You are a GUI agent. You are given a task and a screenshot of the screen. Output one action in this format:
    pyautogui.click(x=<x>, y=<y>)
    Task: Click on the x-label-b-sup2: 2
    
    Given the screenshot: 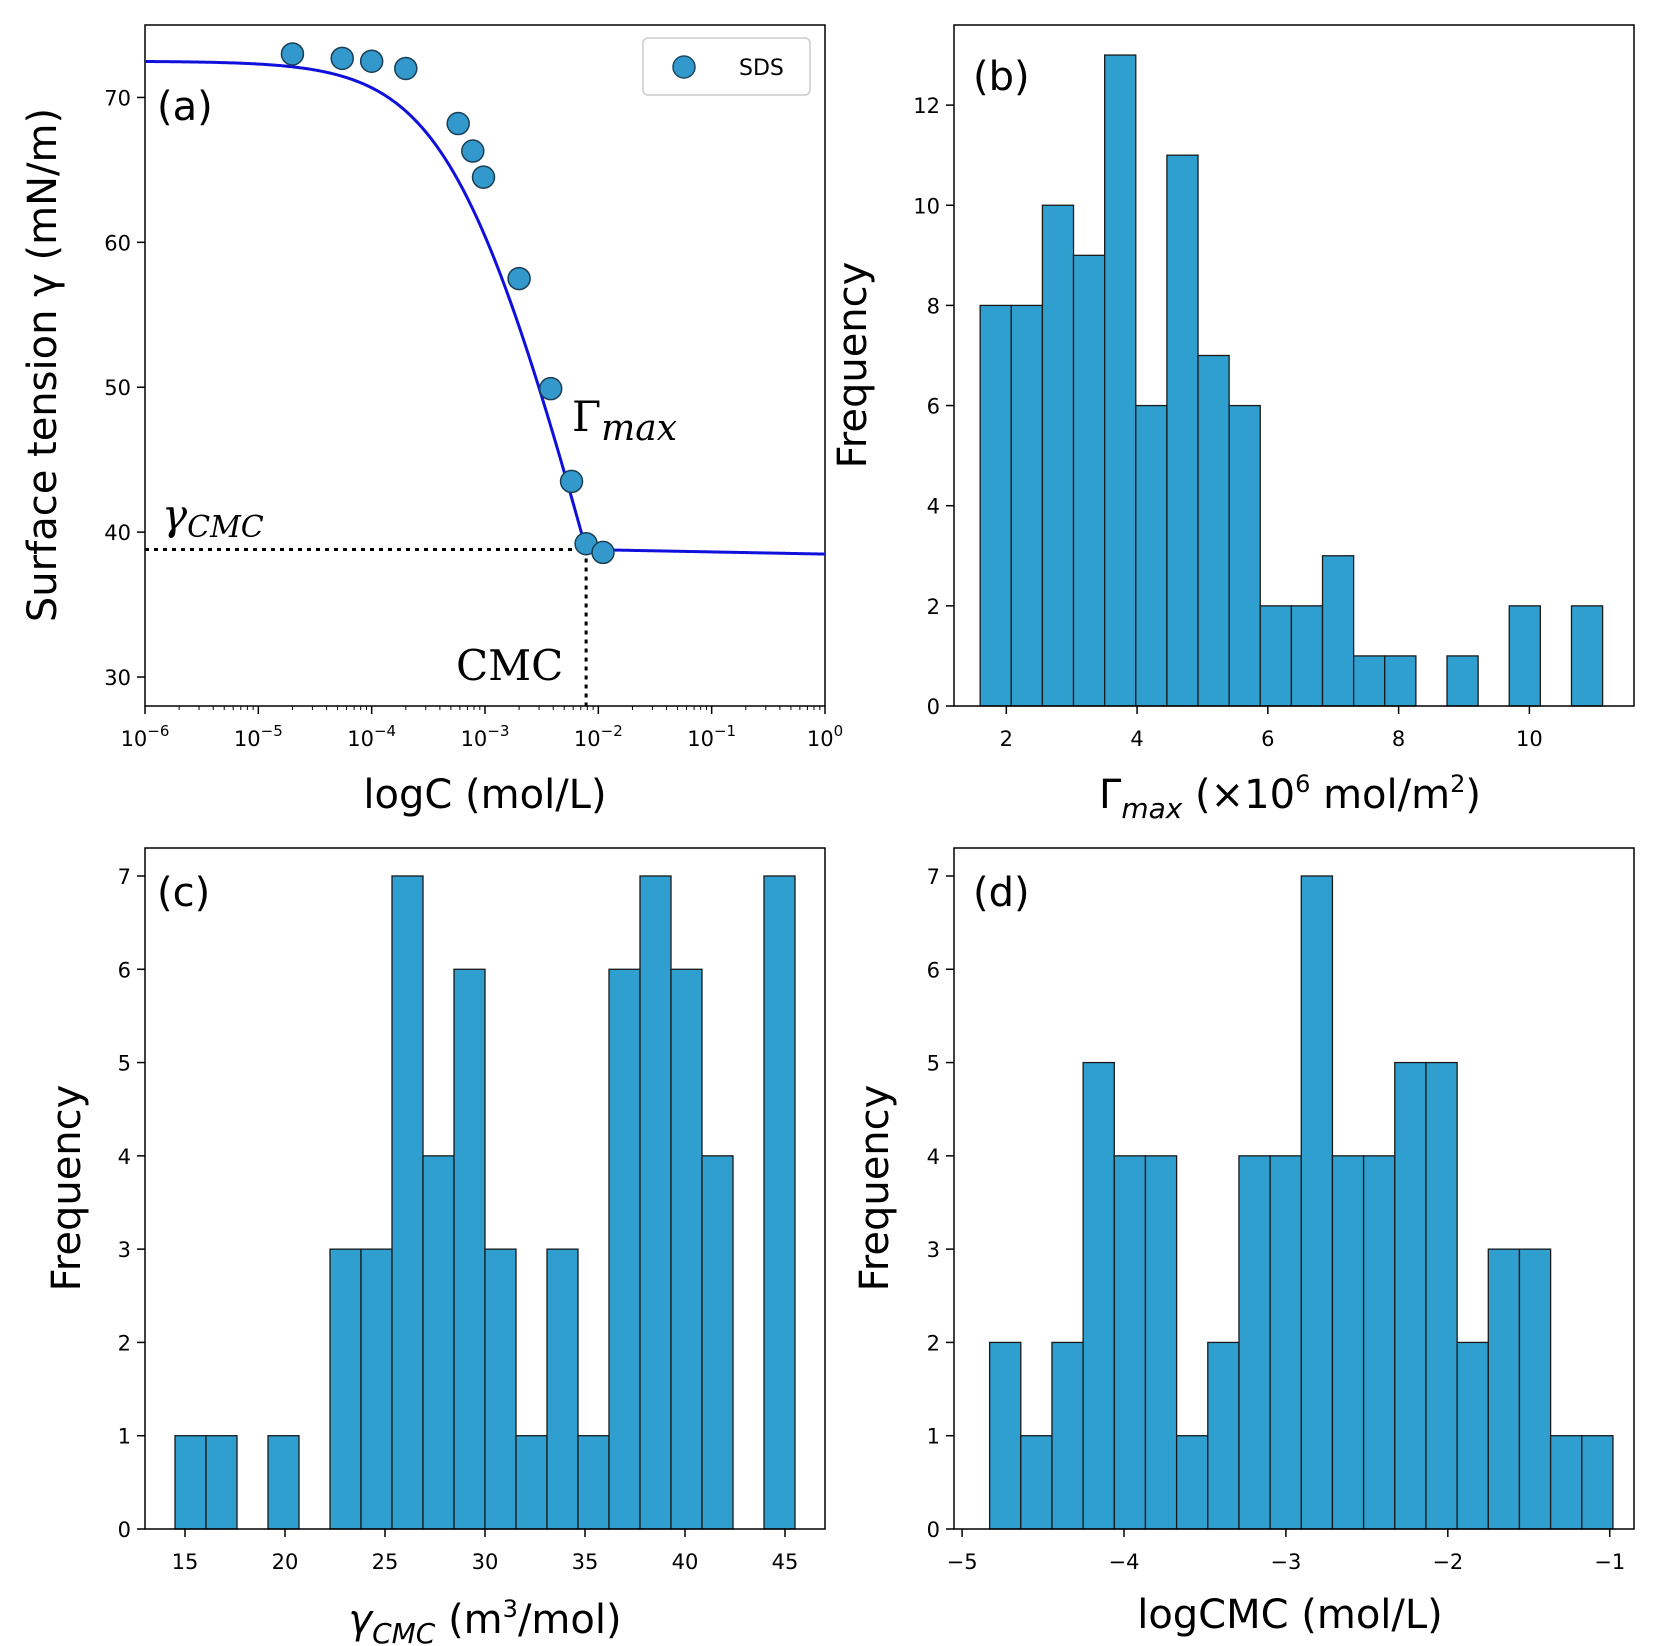 What is the action you would take?
    pyautogui.click(x=1457, y=784)
    